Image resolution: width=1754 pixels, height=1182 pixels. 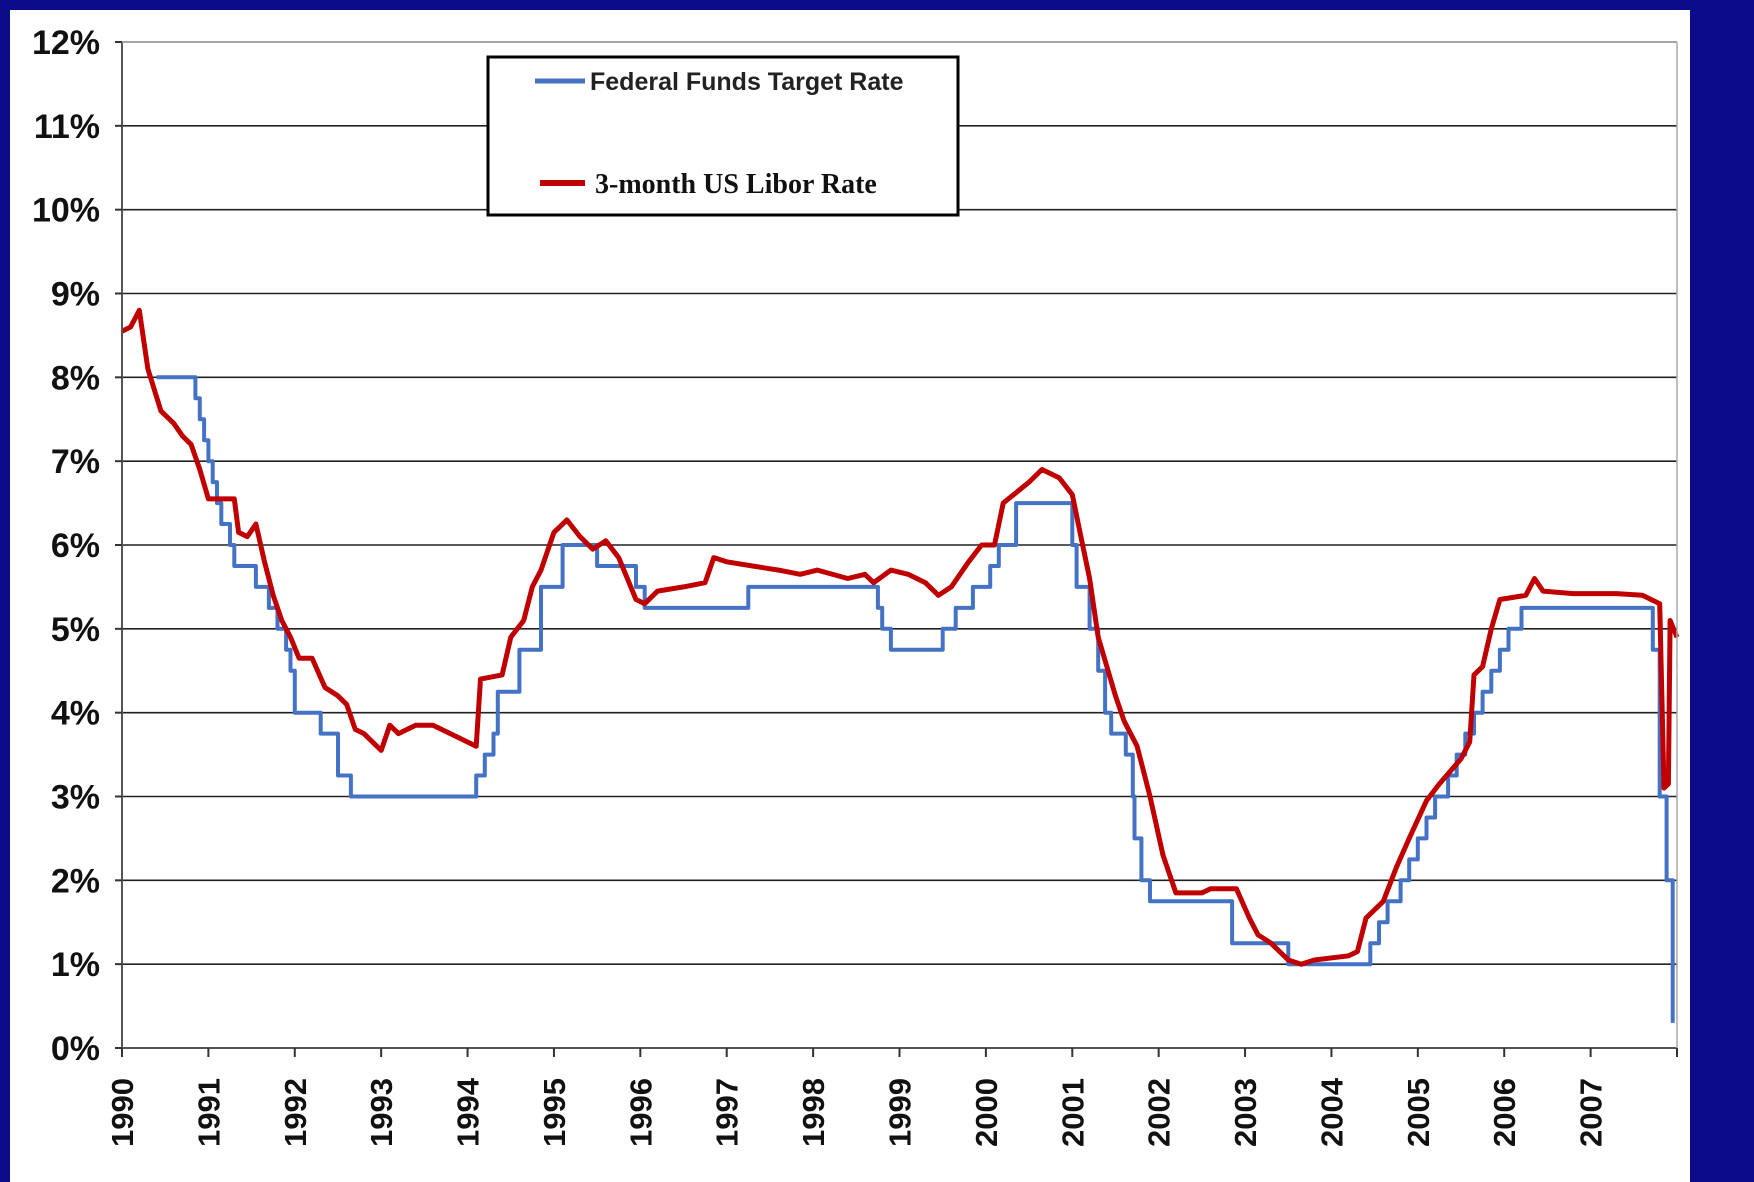 What do you see at coordinates (75, 378) in the screenshot?
I see `y-tick-label: 8%` at bounding box center [75, 378].